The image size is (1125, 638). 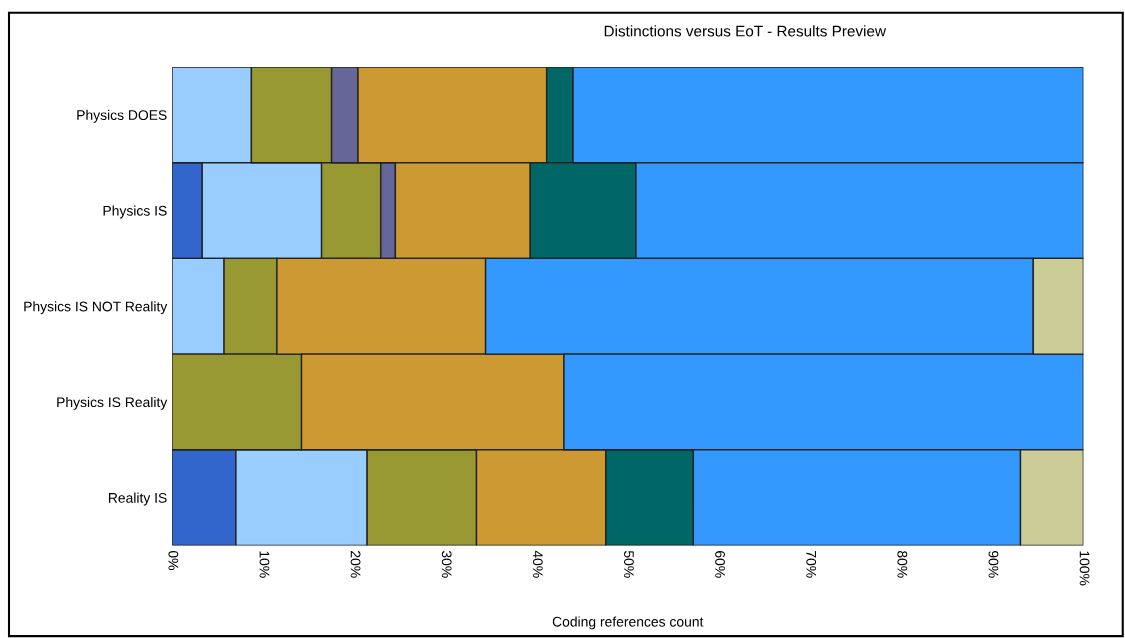 I want to click on chart-title: Distinctions versus EoT - Results Preview, so click(x=745, y=31).